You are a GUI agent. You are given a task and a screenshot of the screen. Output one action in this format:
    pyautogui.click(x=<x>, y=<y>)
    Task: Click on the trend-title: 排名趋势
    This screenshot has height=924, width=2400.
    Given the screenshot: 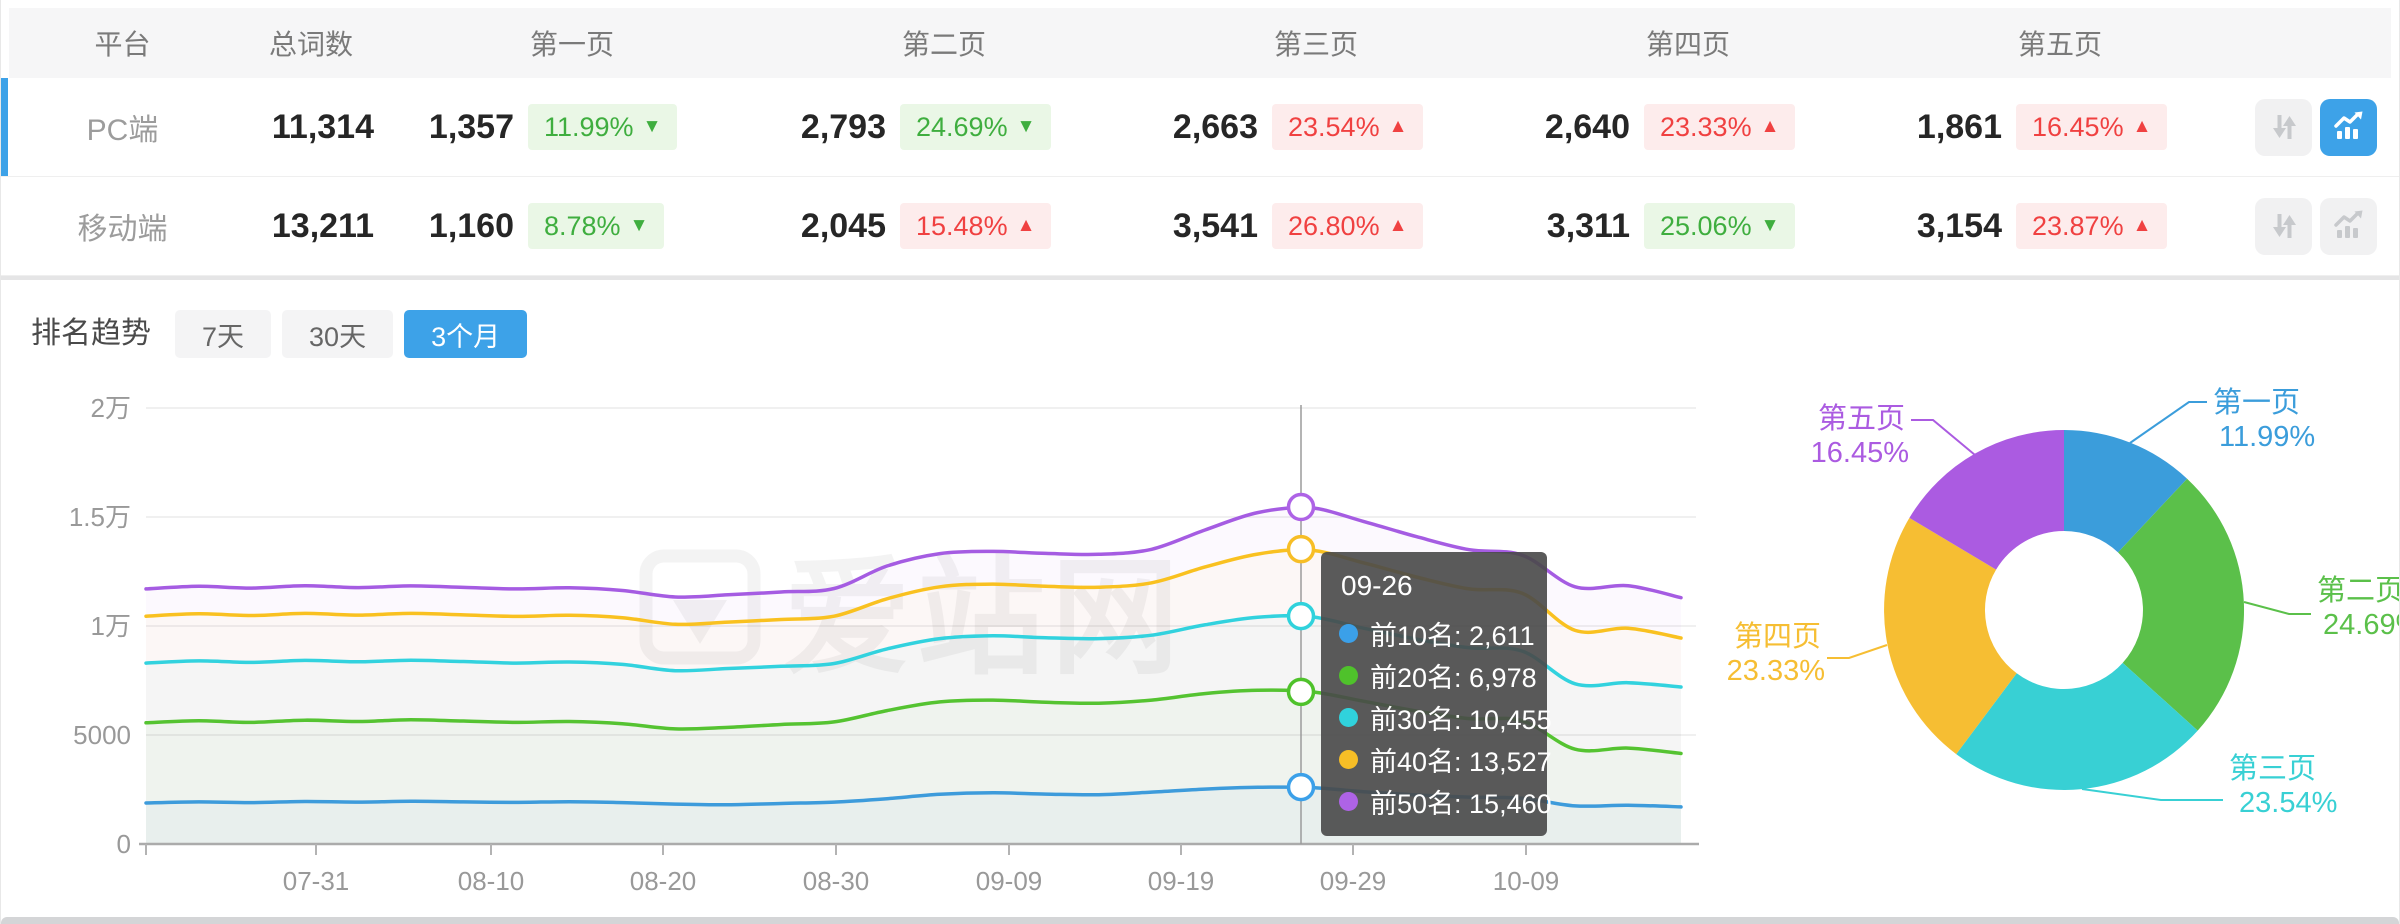 What is the action you would take?
    pyautogui.click(x=91, y=333)
    